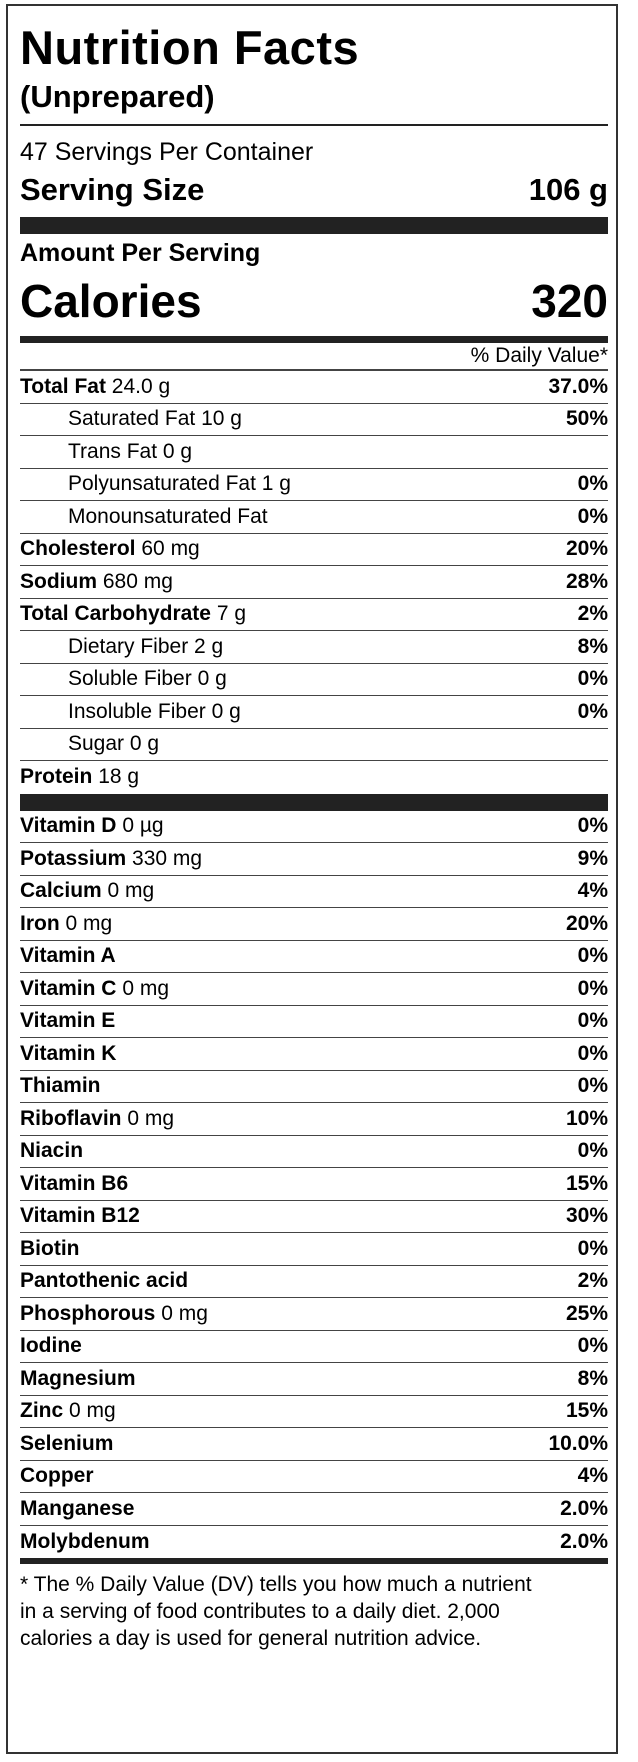 The height and width of the screenshot is (1762, 638). Describe the element at coordinates (569, 301) in the screenshot. I see `calories-value: 320` at that location.